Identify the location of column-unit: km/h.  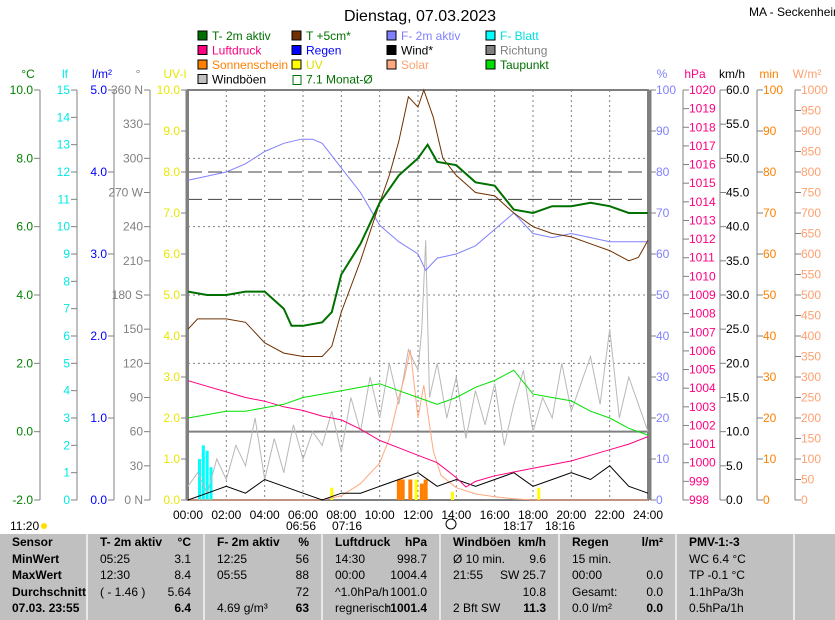
(531, 542).